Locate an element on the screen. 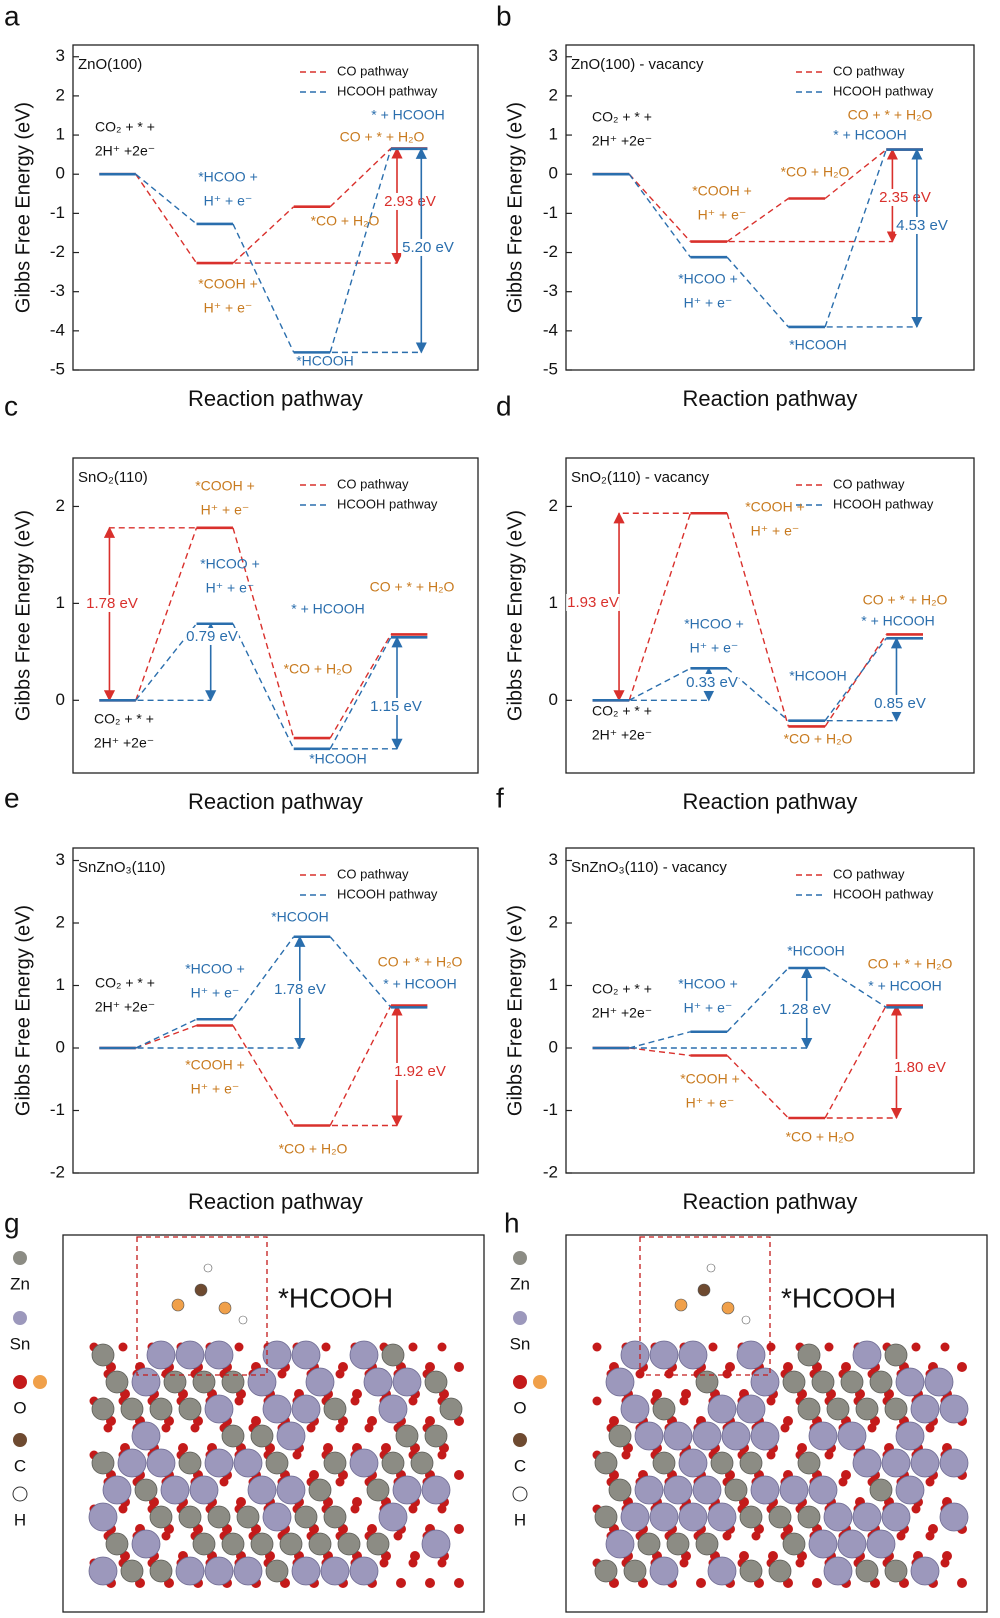  state-label: *HCOOH is located at coordinates (818, 676).